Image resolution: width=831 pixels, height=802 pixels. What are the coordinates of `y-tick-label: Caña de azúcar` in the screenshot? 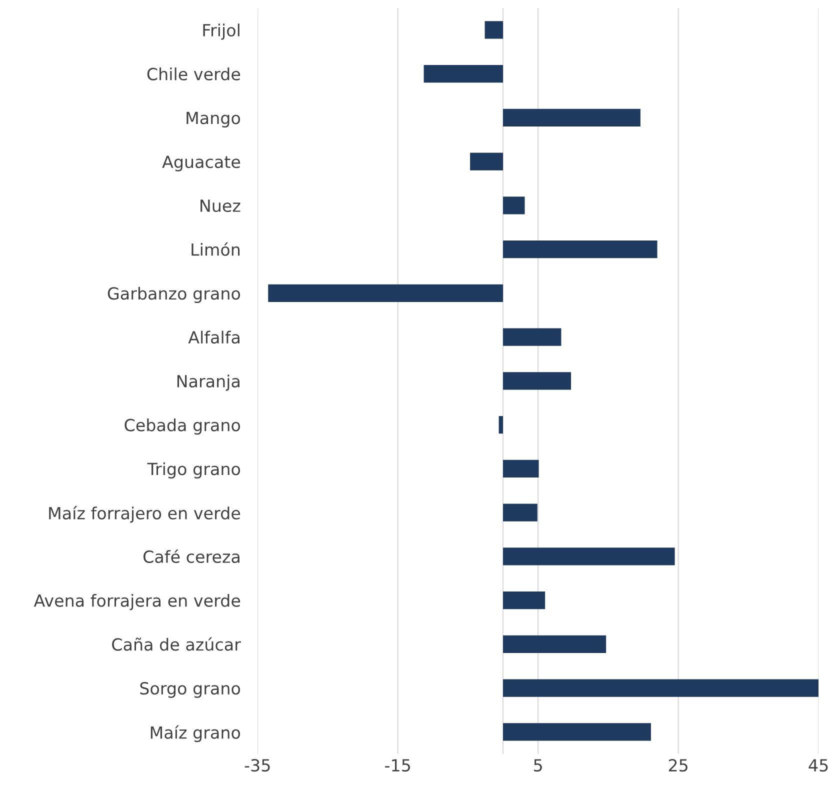 It's located at (176, 644).